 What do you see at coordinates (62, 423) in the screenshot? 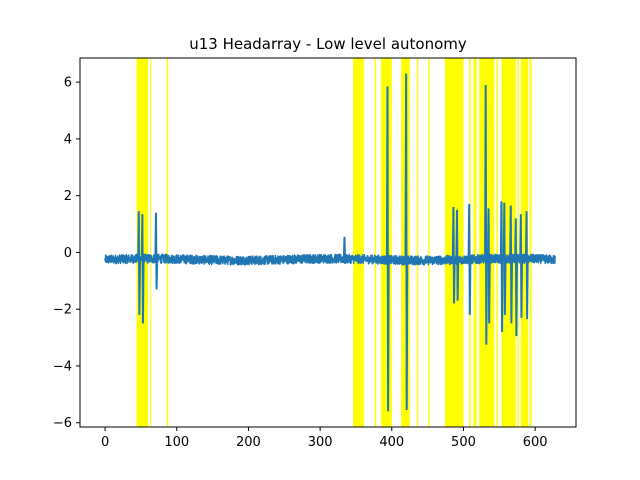
I see `y-tick-label: −6` at bounding box center [62, 423].